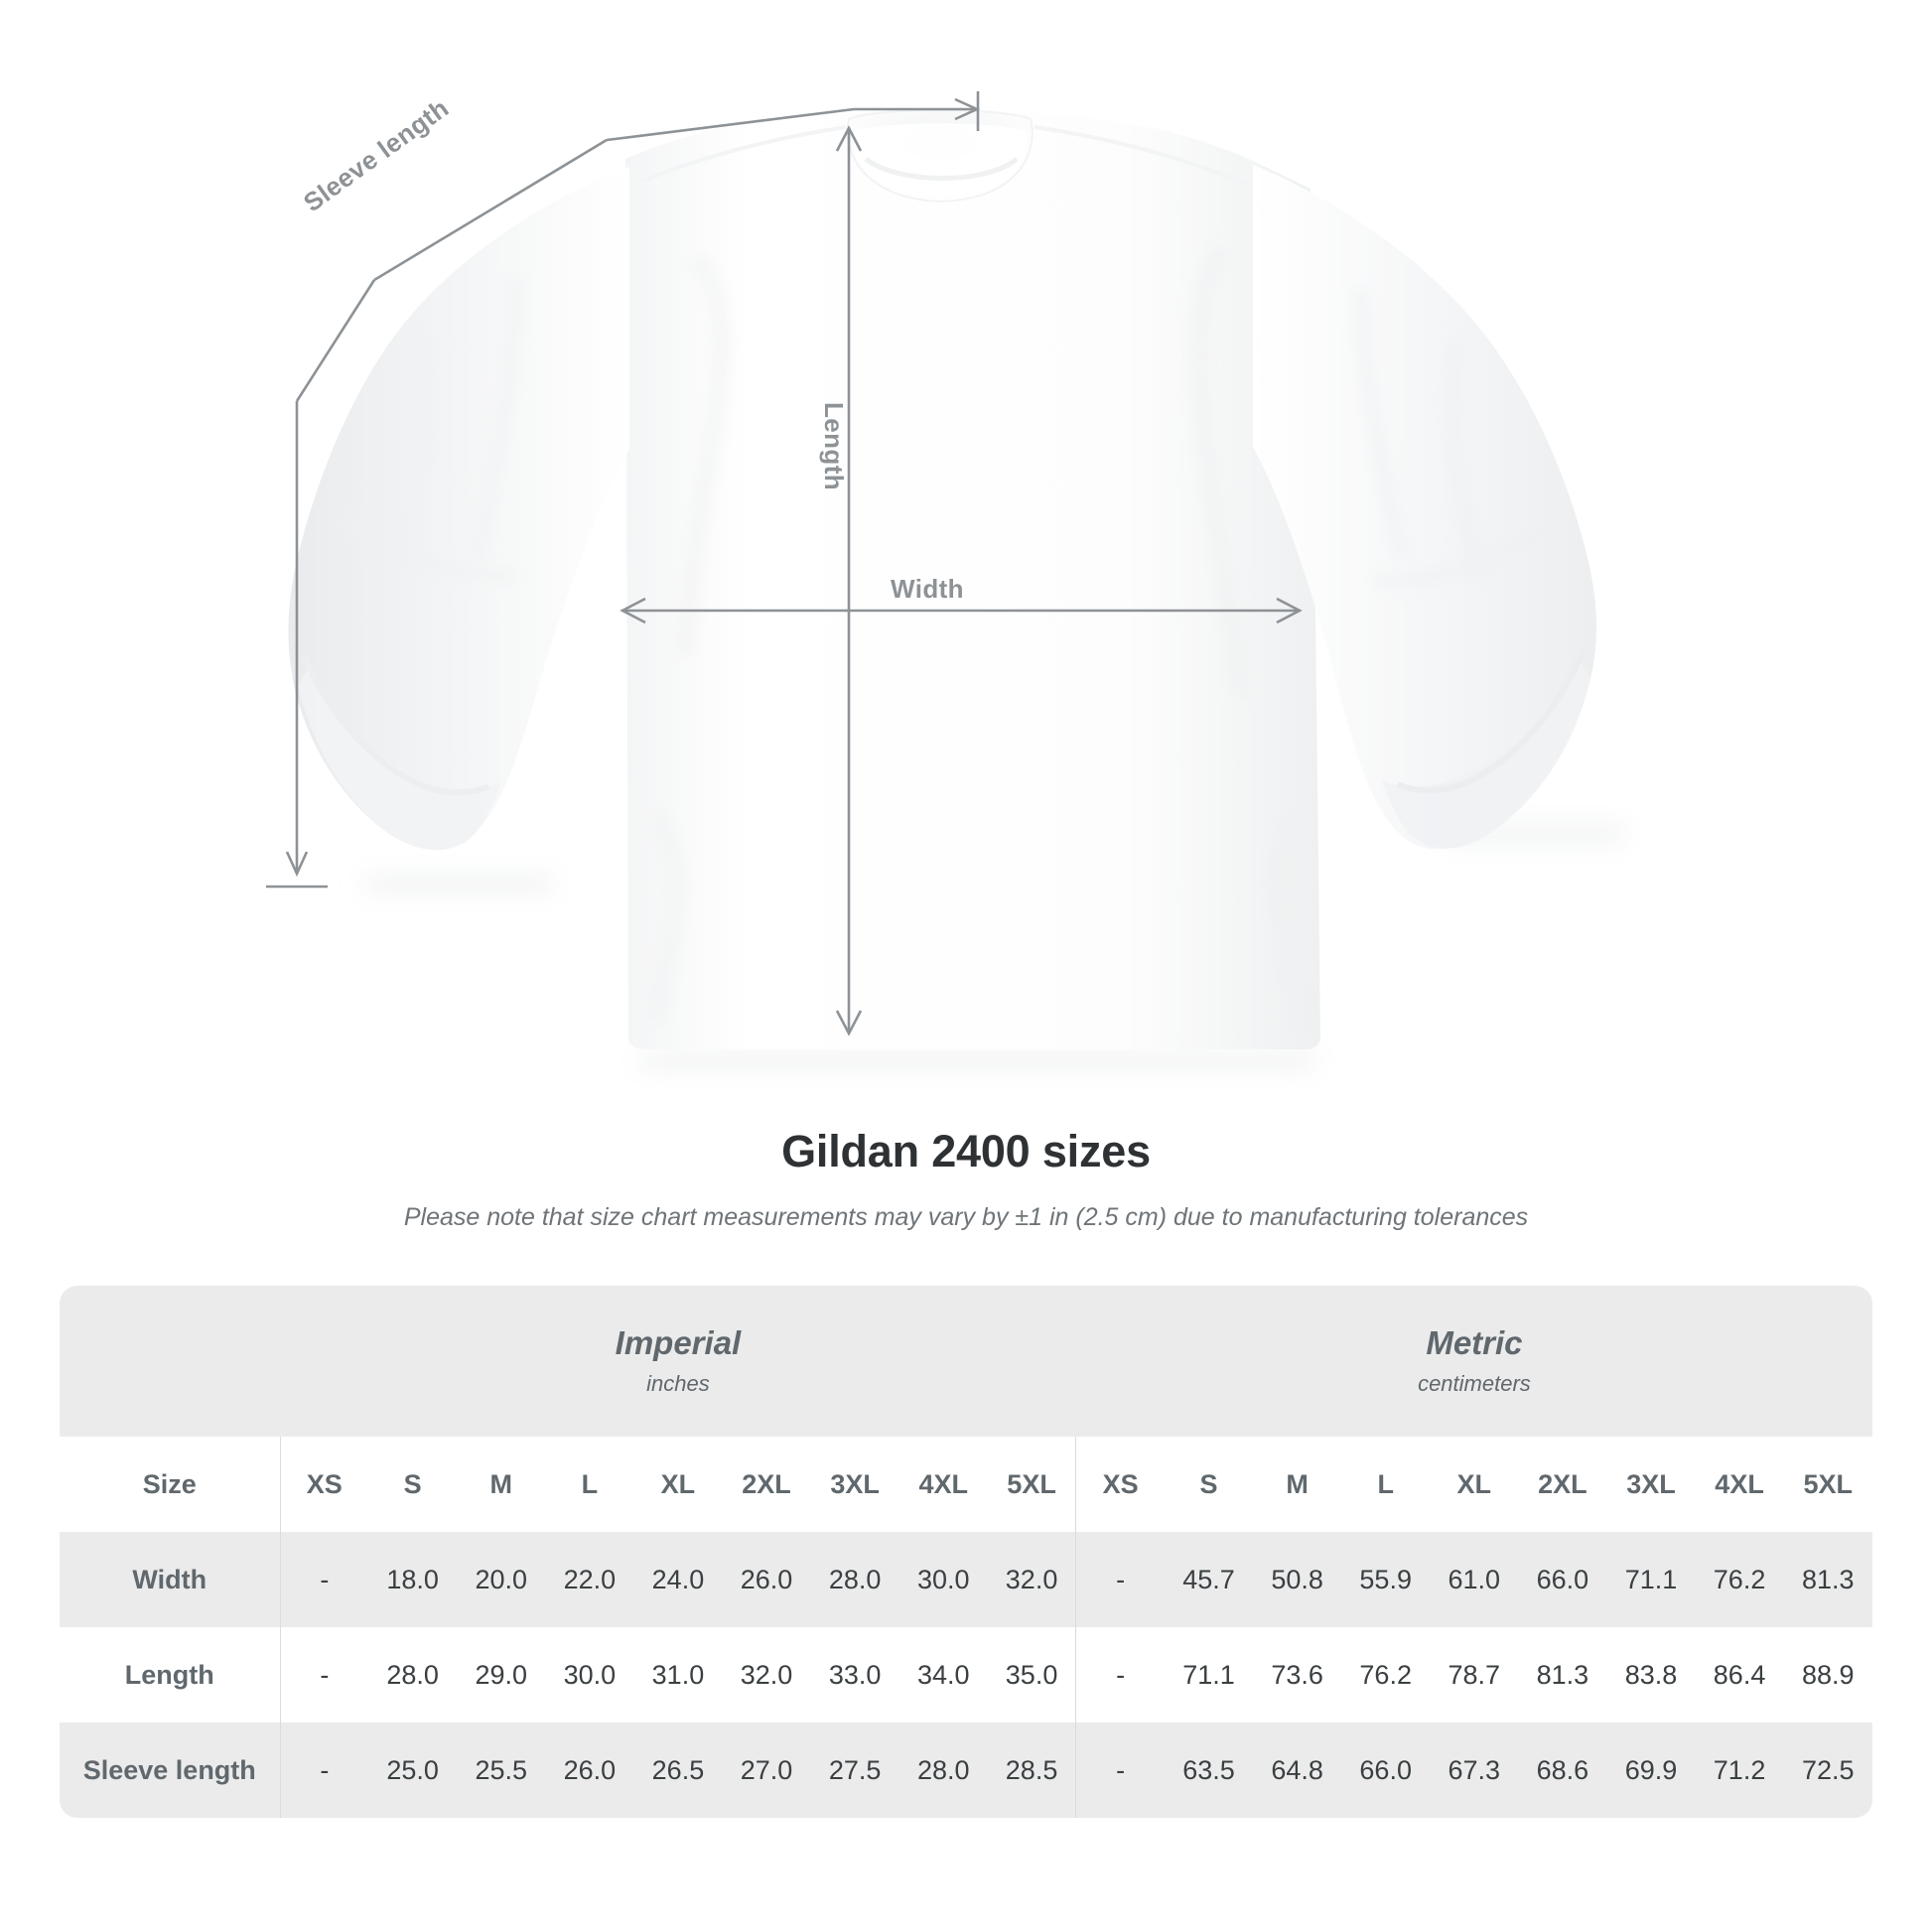 This screenshot has width=1932, height=1932. What do you see at coordinates (1475, 1342) in the screenshot?
I see `unit-name-metric: Metric` at bounding box center [1475, 1342].